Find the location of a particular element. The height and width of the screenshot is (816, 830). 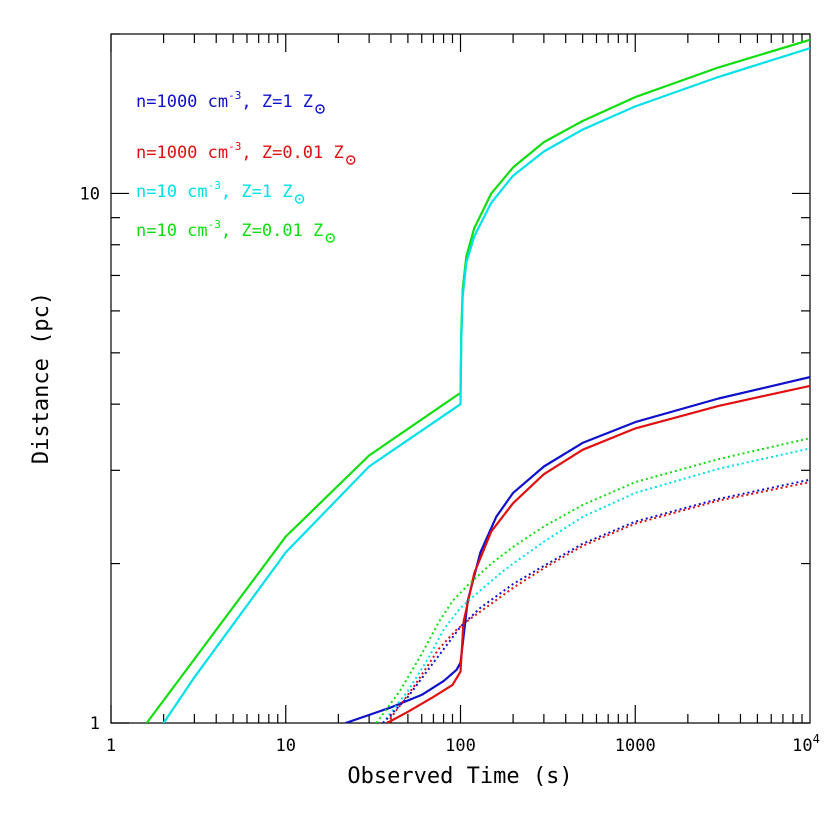

legend-entry-1: n=1000 cm-3, Z=1 Z is located at coordinates (224, 100).